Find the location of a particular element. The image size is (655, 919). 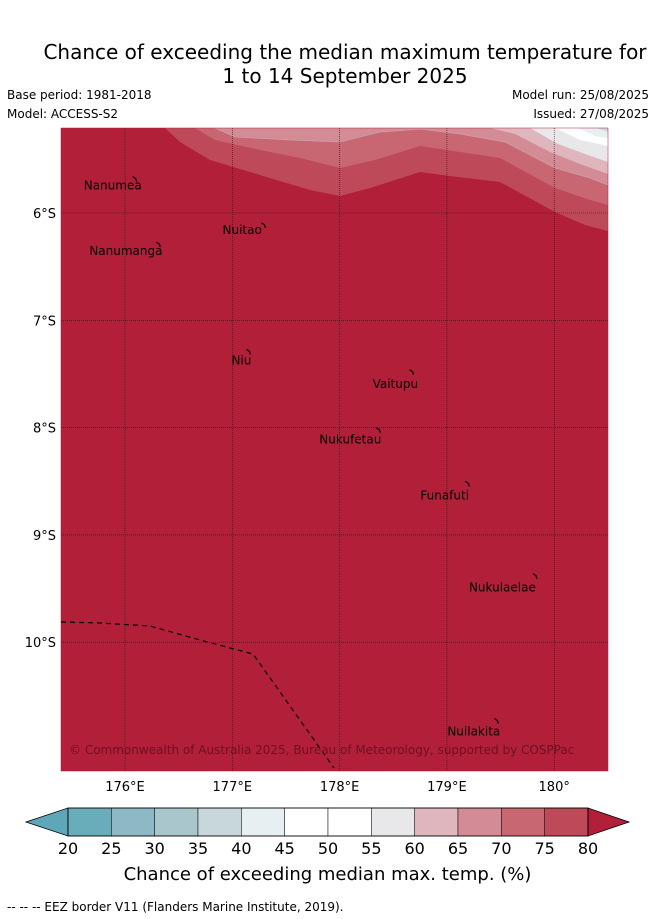

colorbar-tick-label: 65 is located at coordinates (458, 848).